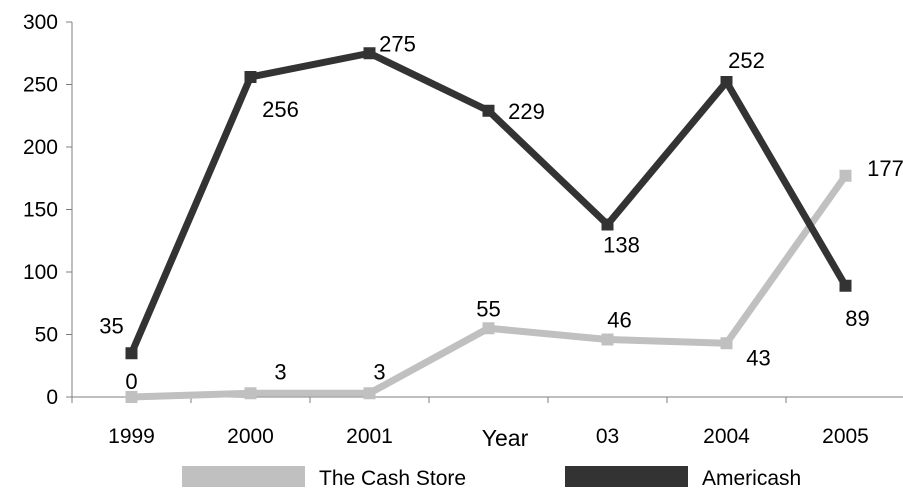 This screenshot has width=903, height=493. Describe the element at coordinates (491, 478) in the screenshot. I see `legend: The Cash Store Americash` at that location.